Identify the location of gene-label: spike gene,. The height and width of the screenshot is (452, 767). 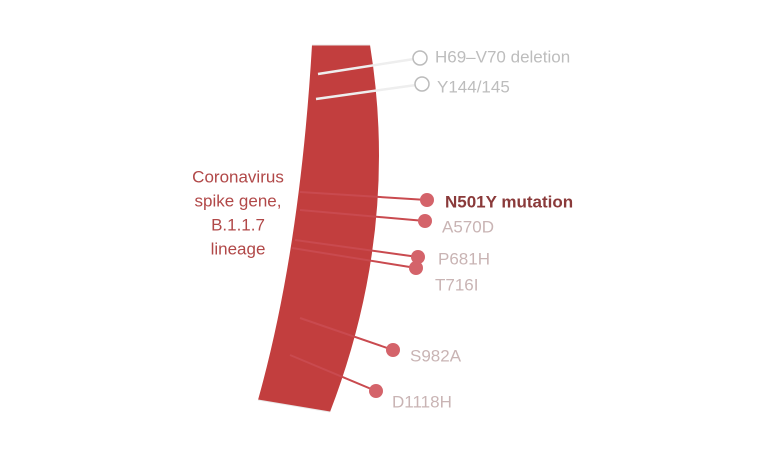
(238, 200).